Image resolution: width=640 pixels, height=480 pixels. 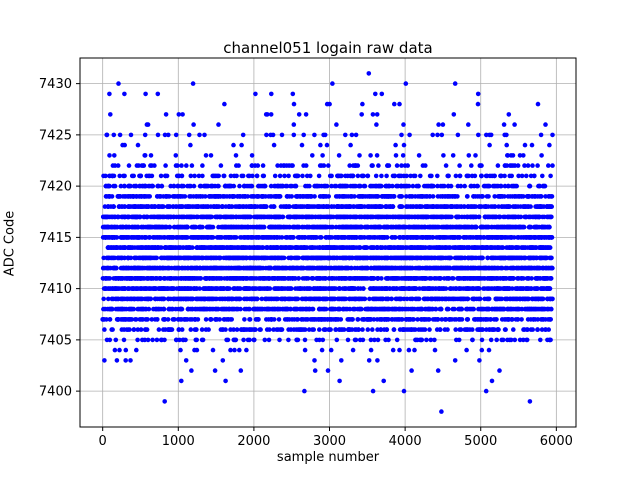 I want to click on x-tick-label: 6000, so click(x=556, y=441).